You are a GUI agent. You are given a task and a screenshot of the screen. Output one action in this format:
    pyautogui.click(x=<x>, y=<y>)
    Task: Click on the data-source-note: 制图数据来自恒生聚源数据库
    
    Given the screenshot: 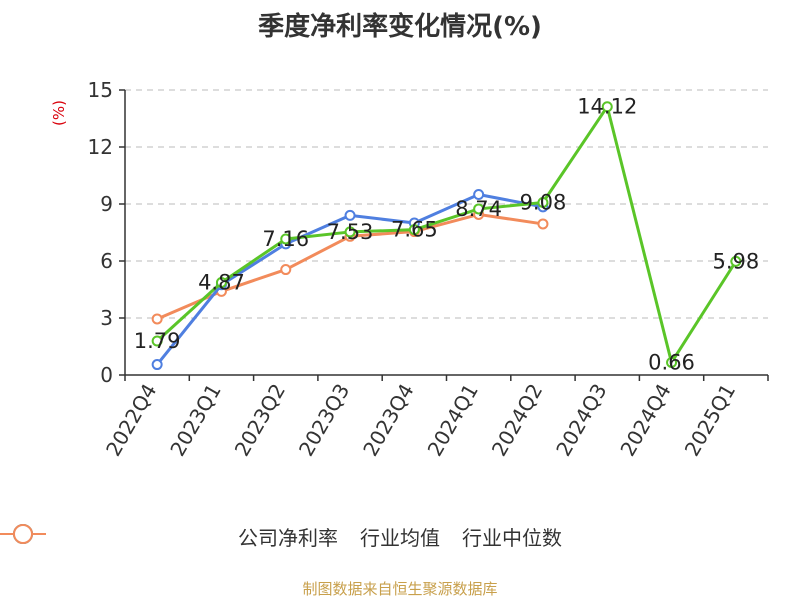 What is the action you would take?
    pyautogui.click(x=400, y=589)
    